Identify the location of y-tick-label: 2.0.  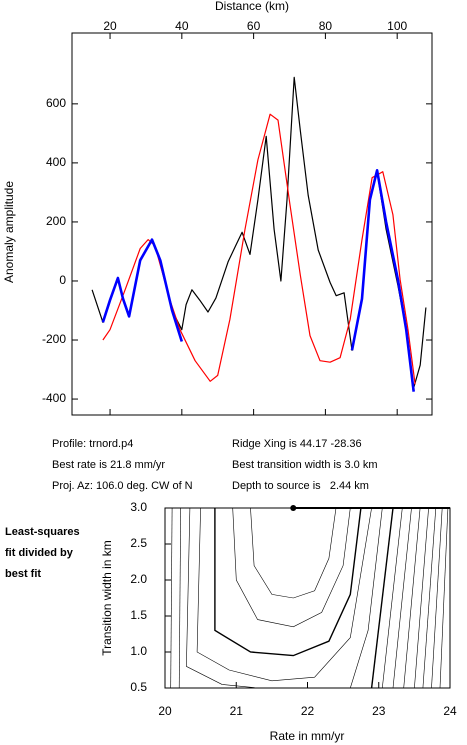
(138, 579).